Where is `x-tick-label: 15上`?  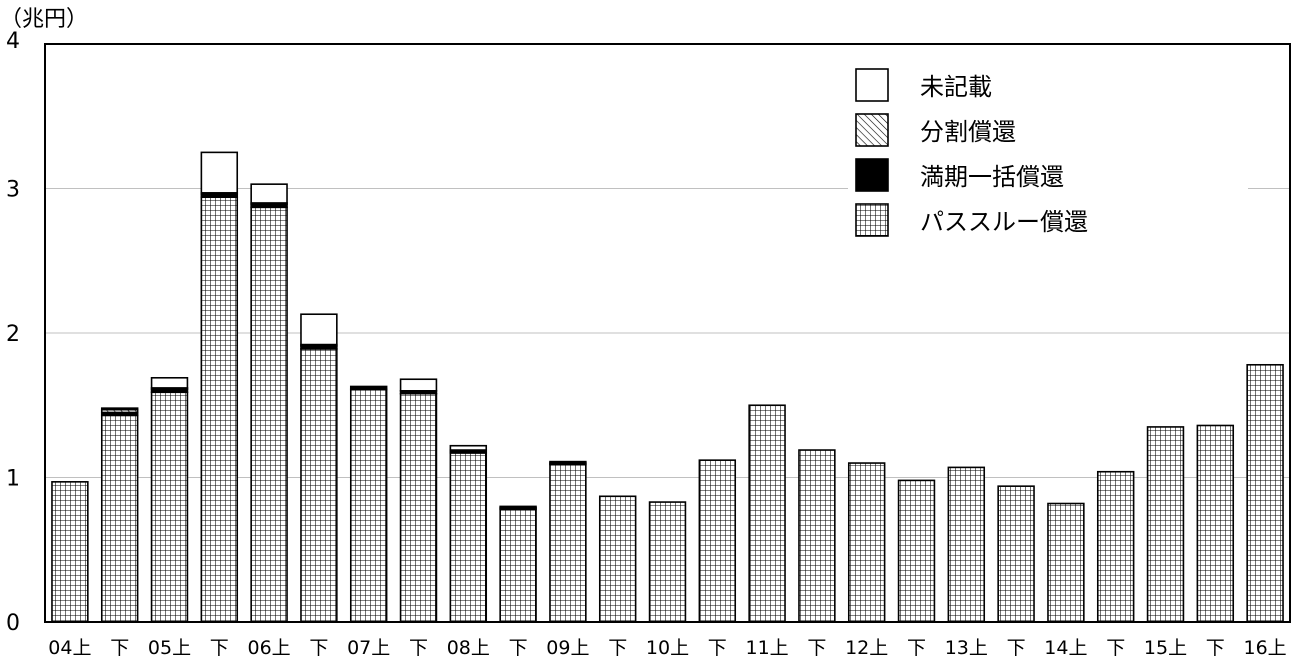
x-tick-label: 15上 is located at coordinates (1165, 648).